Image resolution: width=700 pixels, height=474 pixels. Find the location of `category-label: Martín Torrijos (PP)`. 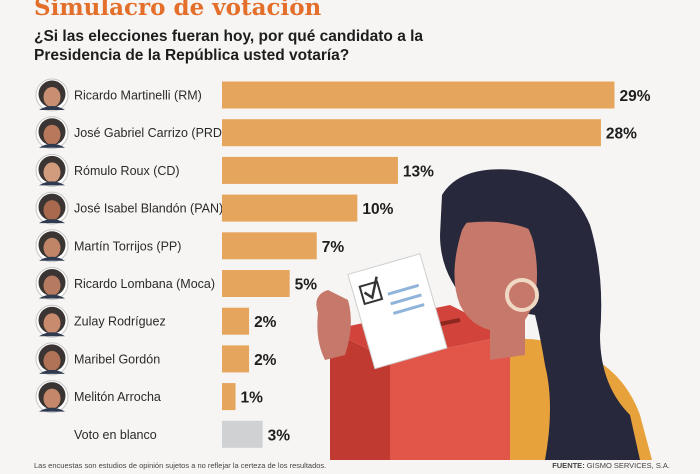

category-label: Martín Torrijos (PP) is located at coordinates (127, 246).